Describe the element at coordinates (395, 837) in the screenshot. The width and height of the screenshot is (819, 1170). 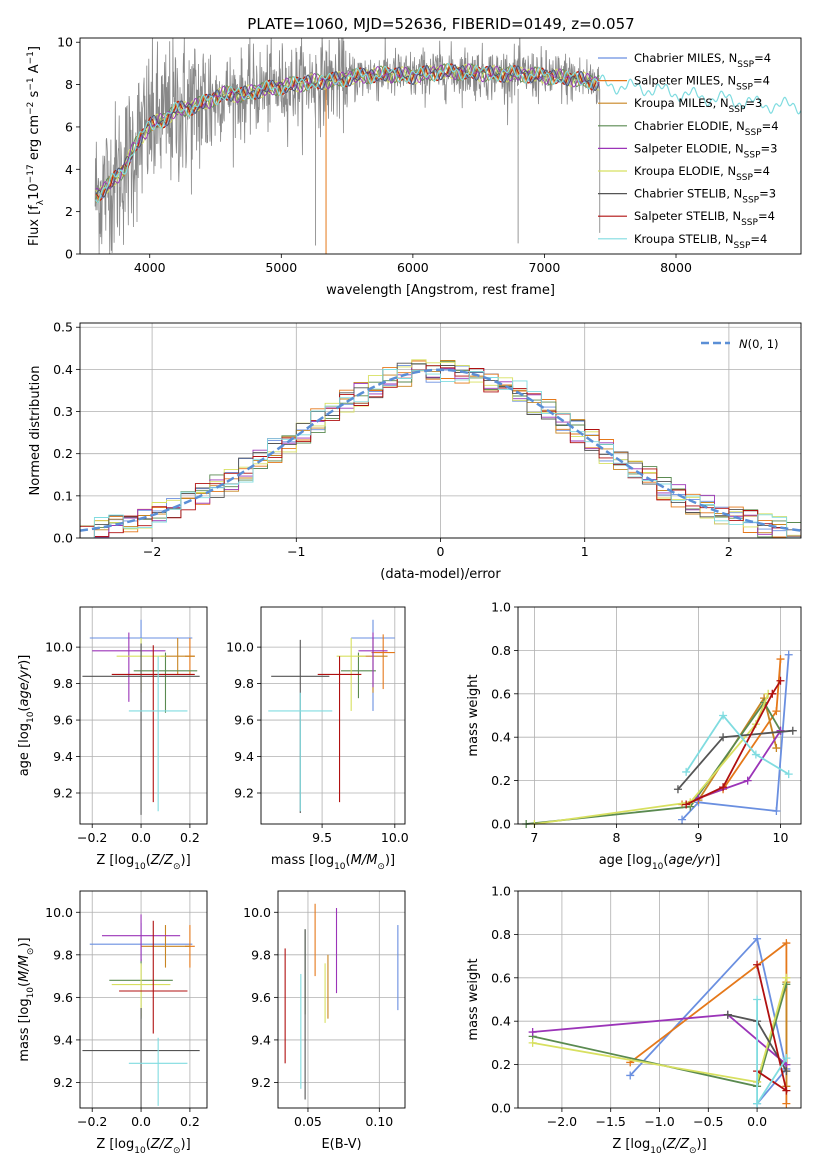
I see `x-tick-label: 10.0` at that location.